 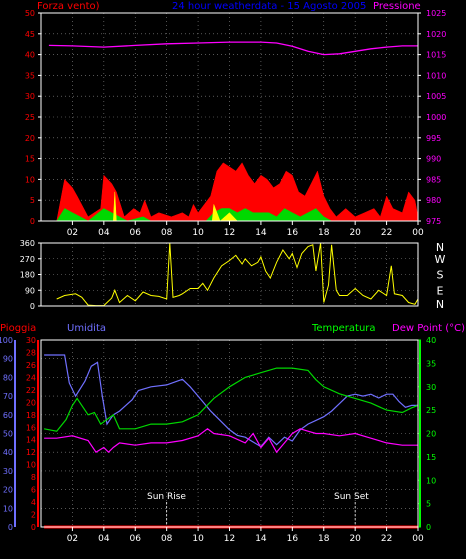 What do you see at coordinates (10, 527) in the screenshot?
I see `humidity-tick-label: 0` at bounding box center [10, 527].